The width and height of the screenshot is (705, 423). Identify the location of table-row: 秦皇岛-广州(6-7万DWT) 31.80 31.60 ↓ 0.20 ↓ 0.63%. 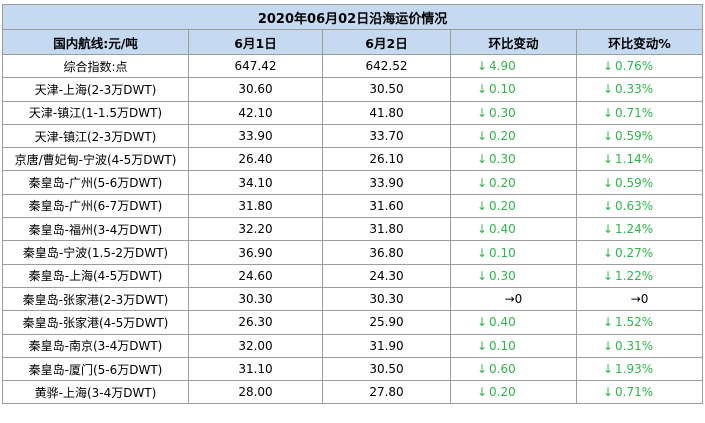
(353, 206).